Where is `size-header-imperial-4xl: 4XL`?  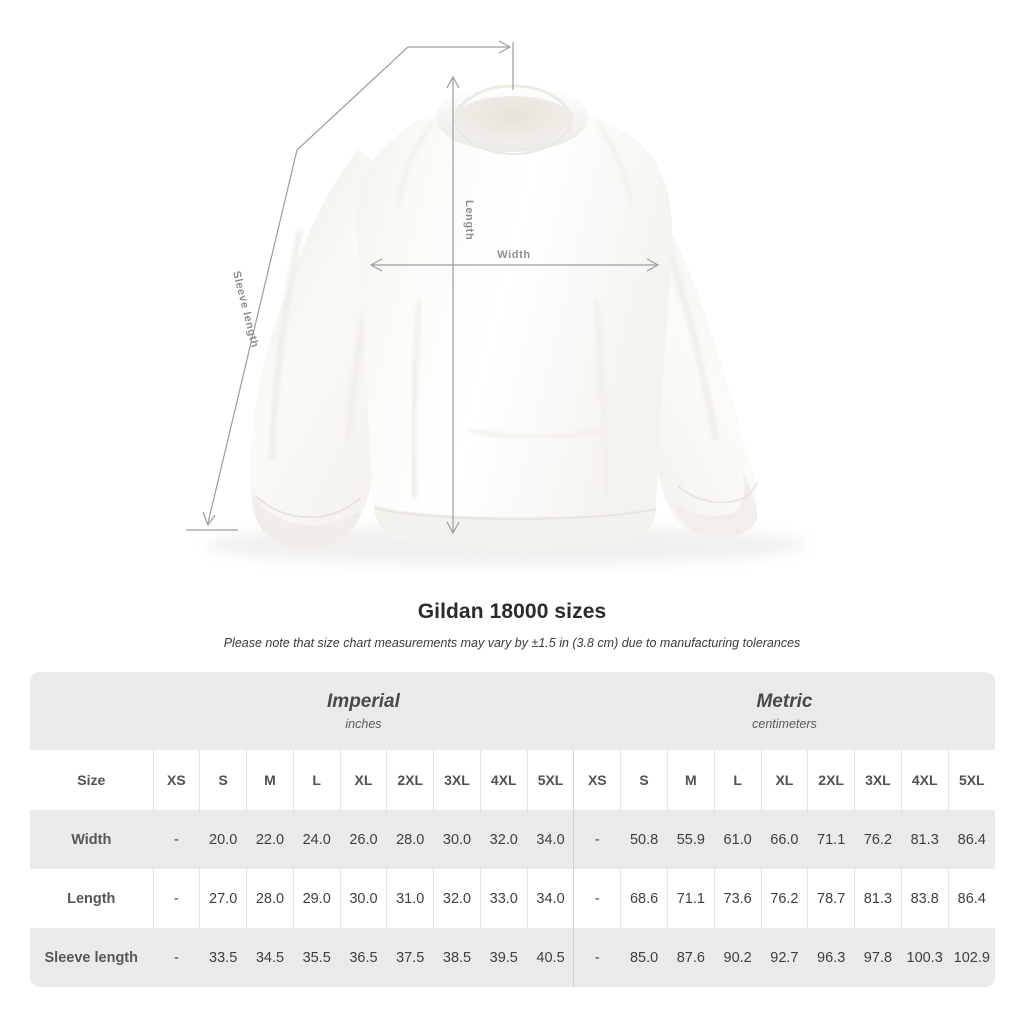
size-header-imperial-4xl: 4XL is located at coordinates (503, 780).